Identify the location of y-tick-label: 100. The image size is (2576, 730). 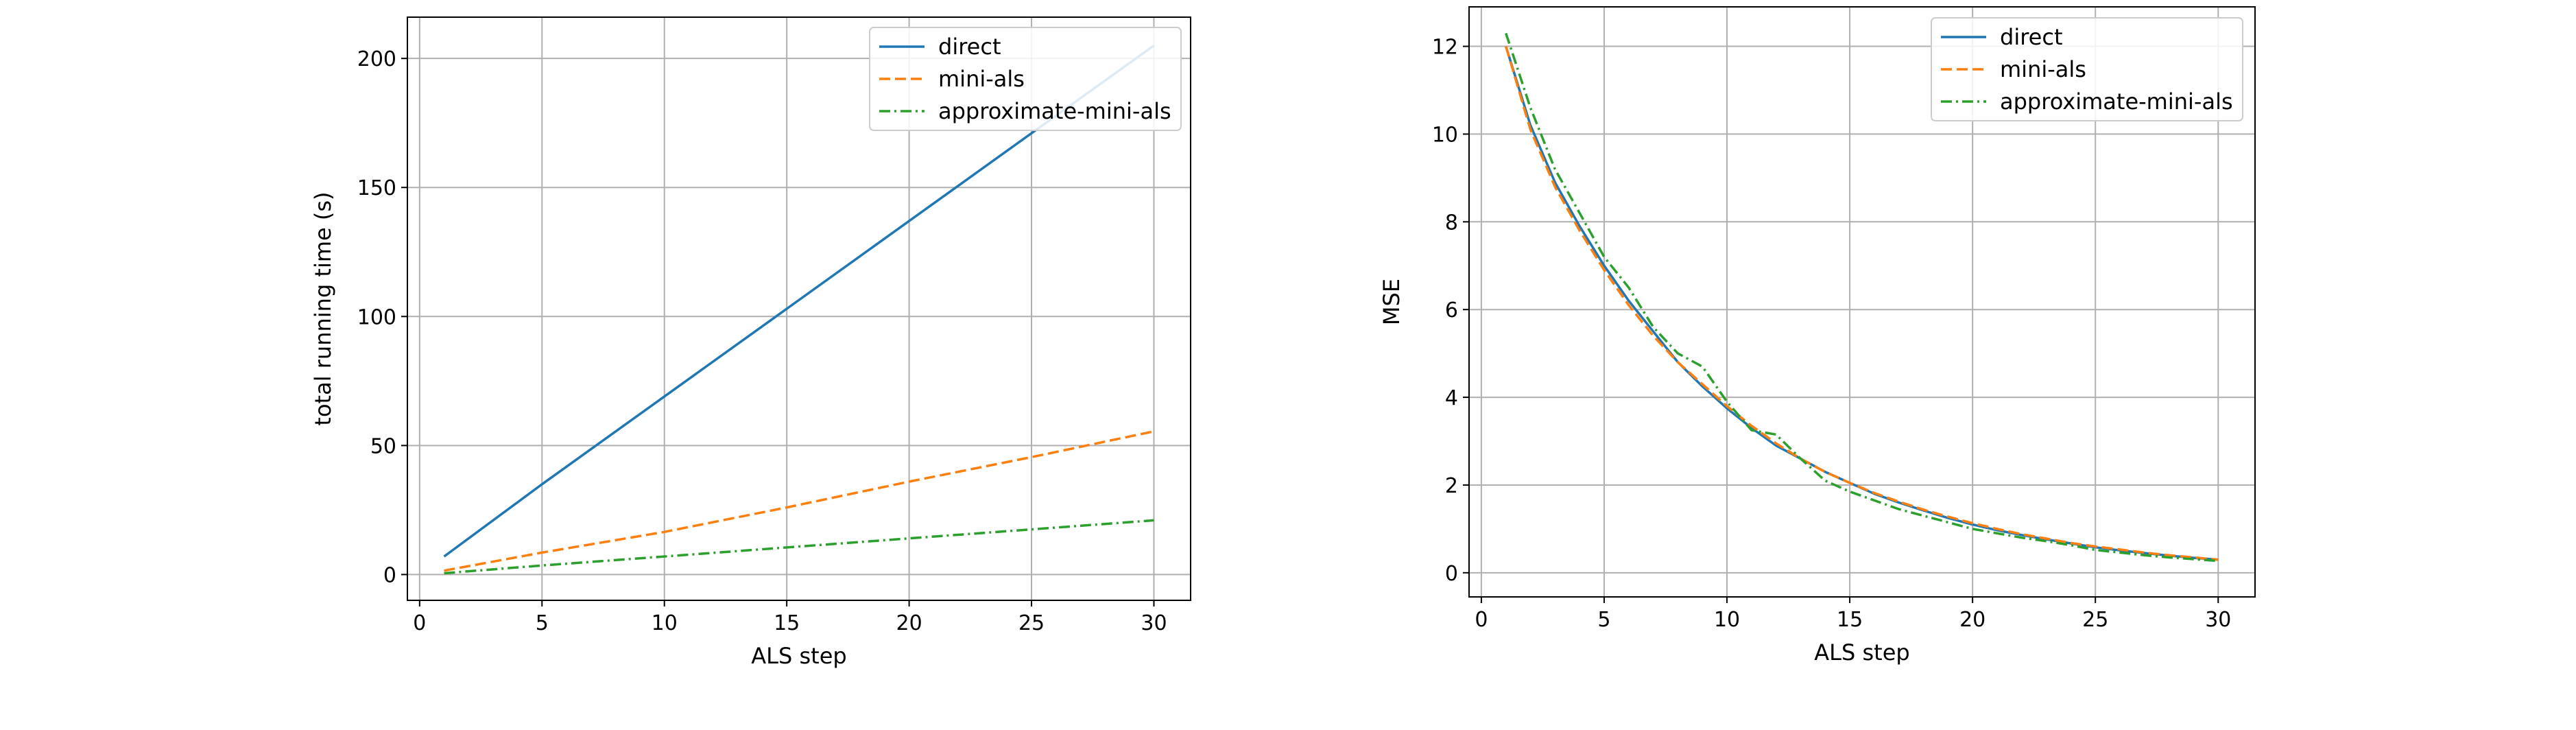
(376, 317).